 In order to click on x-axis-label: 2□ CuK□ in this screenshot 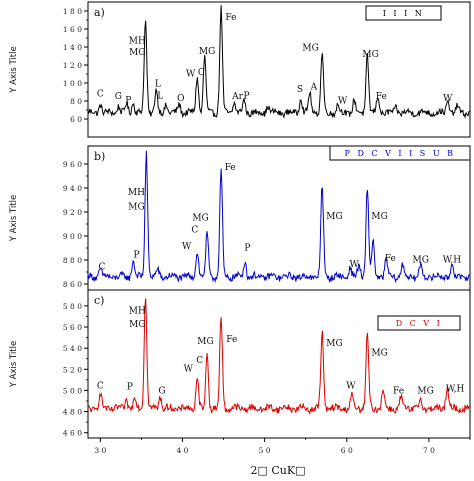, I will do `click(278, 470)`.